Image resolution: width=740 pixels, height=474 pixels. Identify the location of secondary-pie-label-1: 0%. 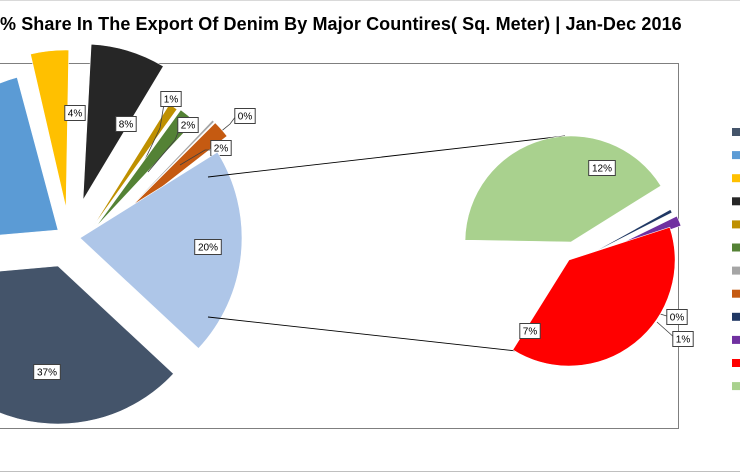
(677, 318).